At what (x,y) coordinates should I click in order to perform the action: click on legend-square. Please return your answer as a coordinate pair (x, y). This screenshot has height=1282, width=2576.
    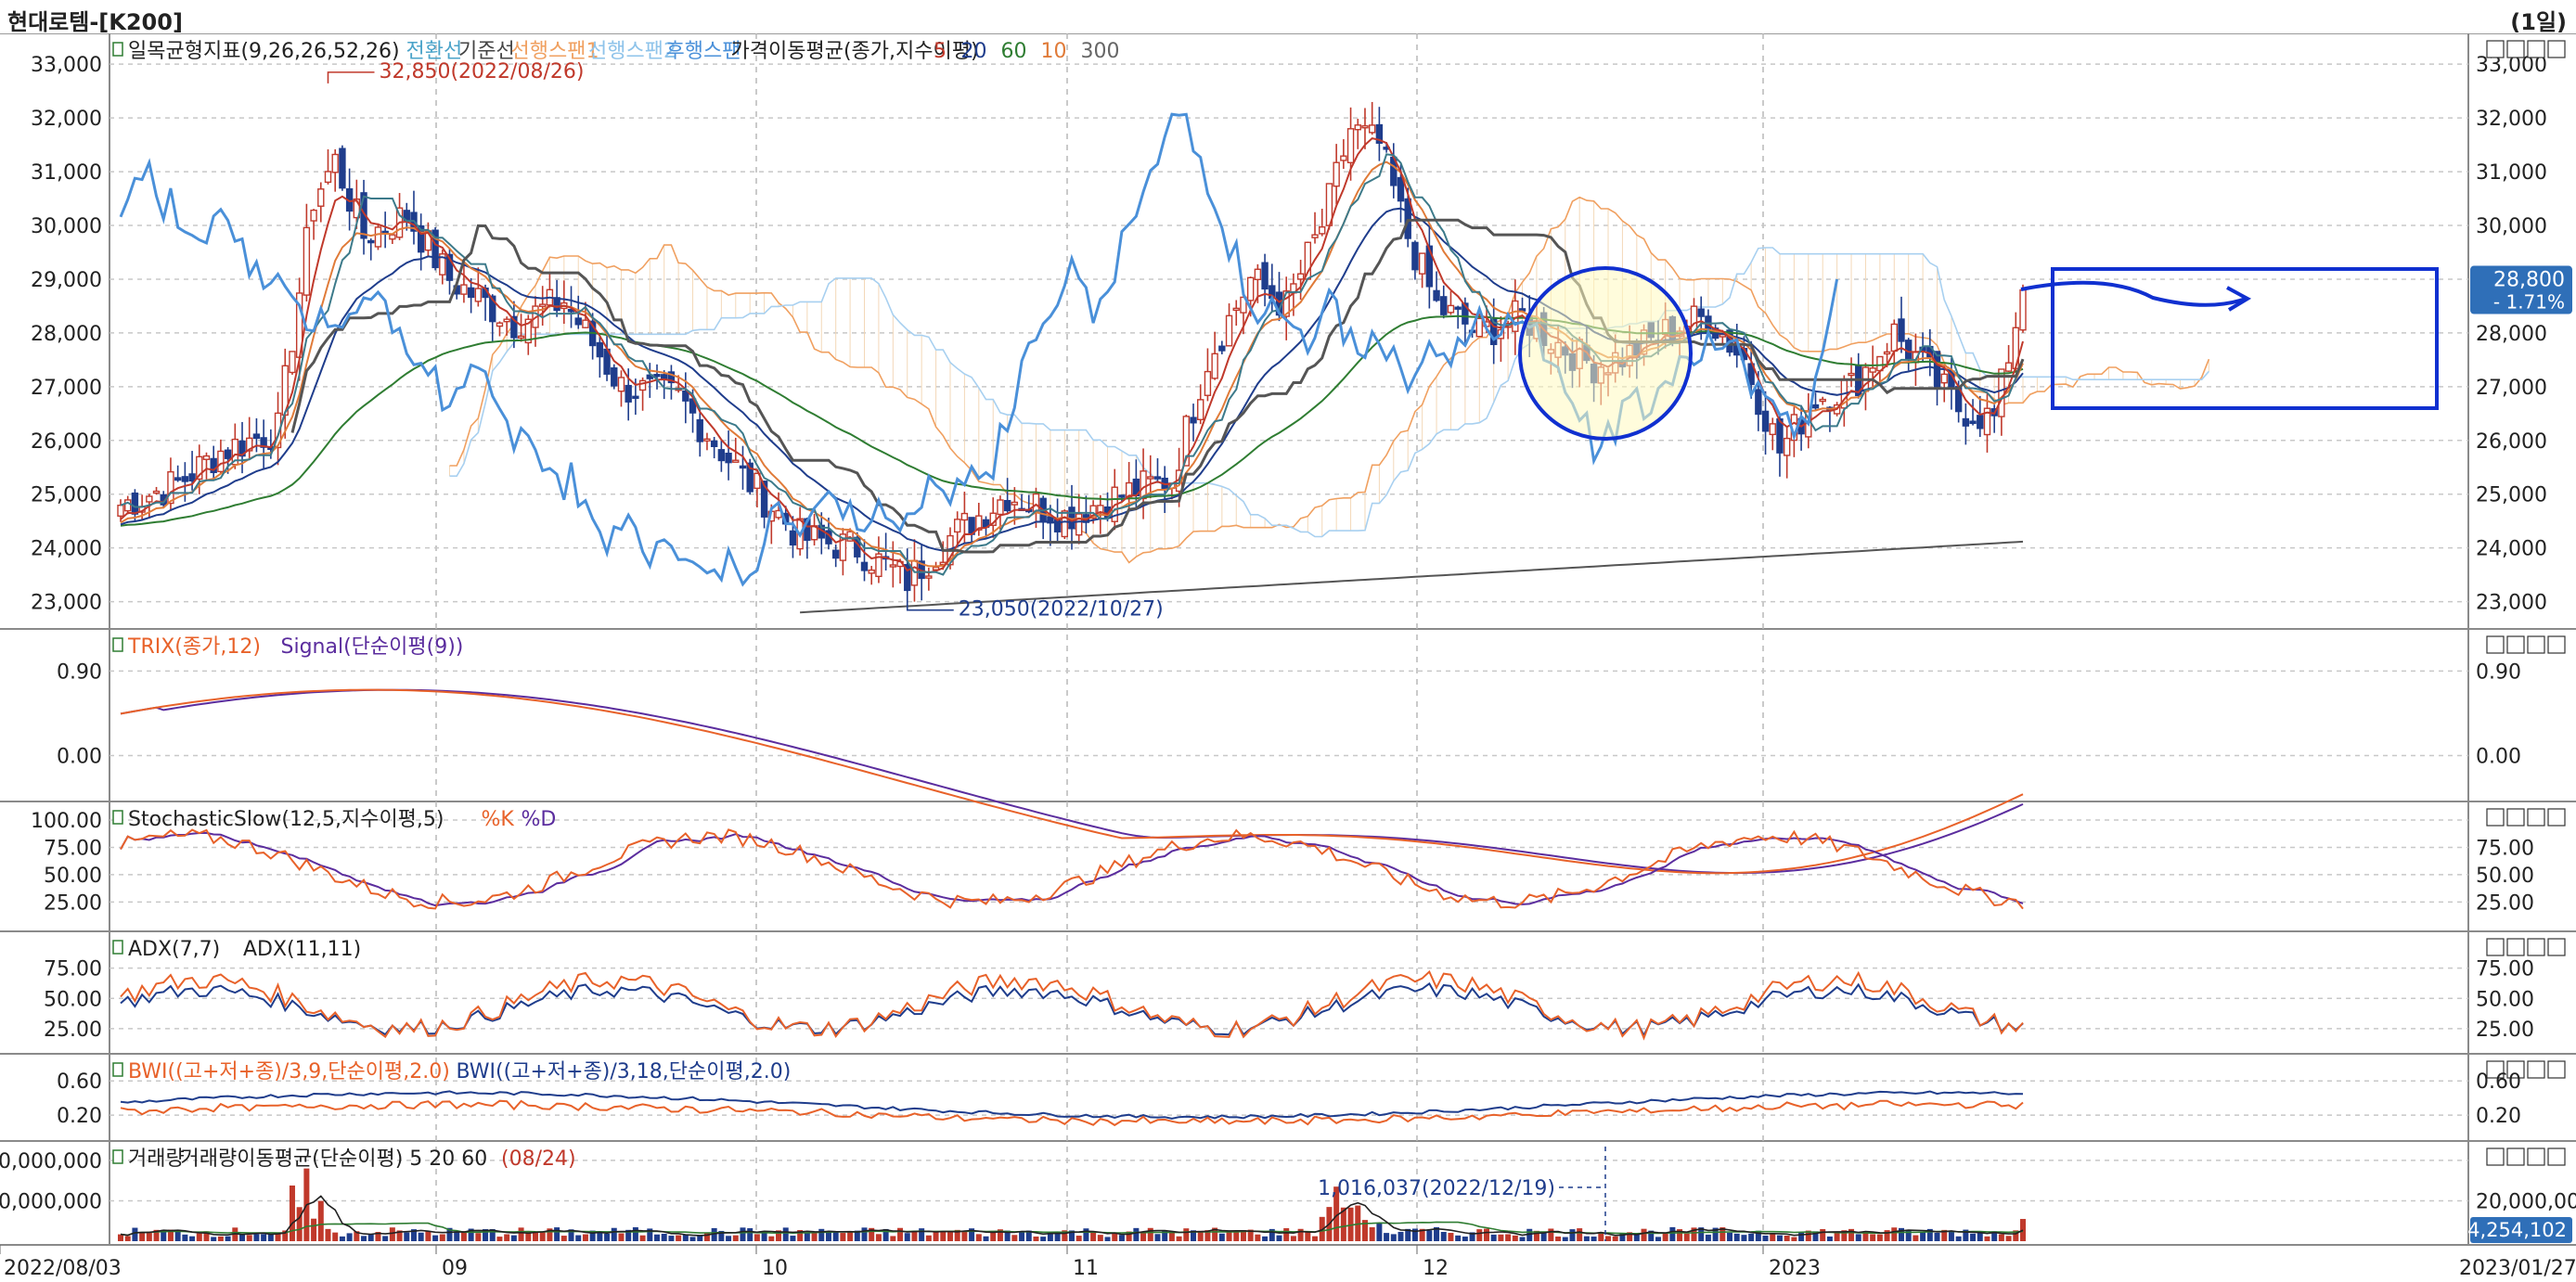
    Looking at the image, I should click on (118, 644).